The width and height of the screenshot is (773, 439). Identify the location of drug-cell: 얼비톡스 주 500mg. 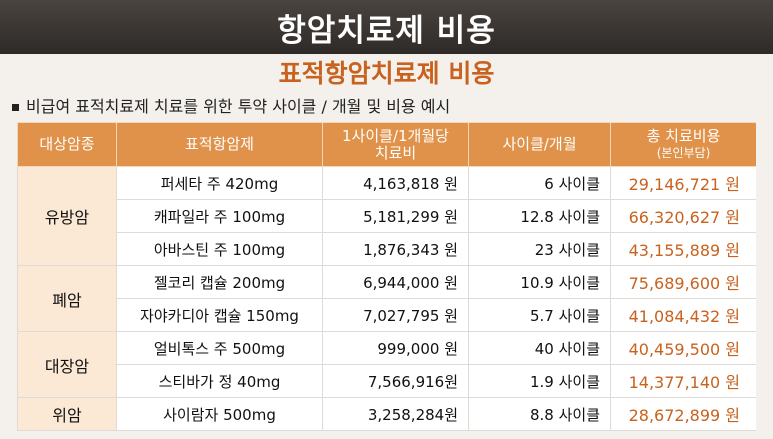
(219, 348).